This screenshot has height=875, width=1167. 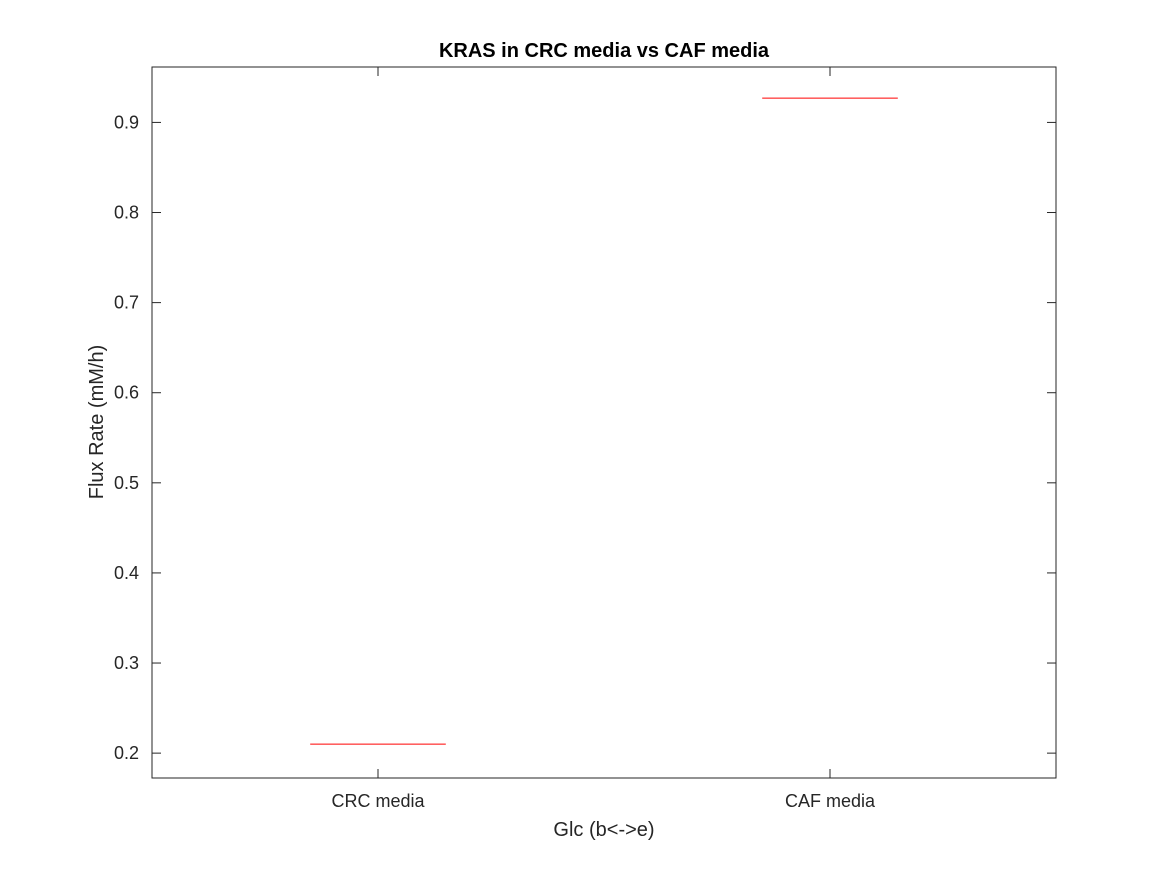 What do you see at coordinates (830, 801) in the screenshot?
I see `x-tick-label: CAF media` at bounding box center [830, 801].